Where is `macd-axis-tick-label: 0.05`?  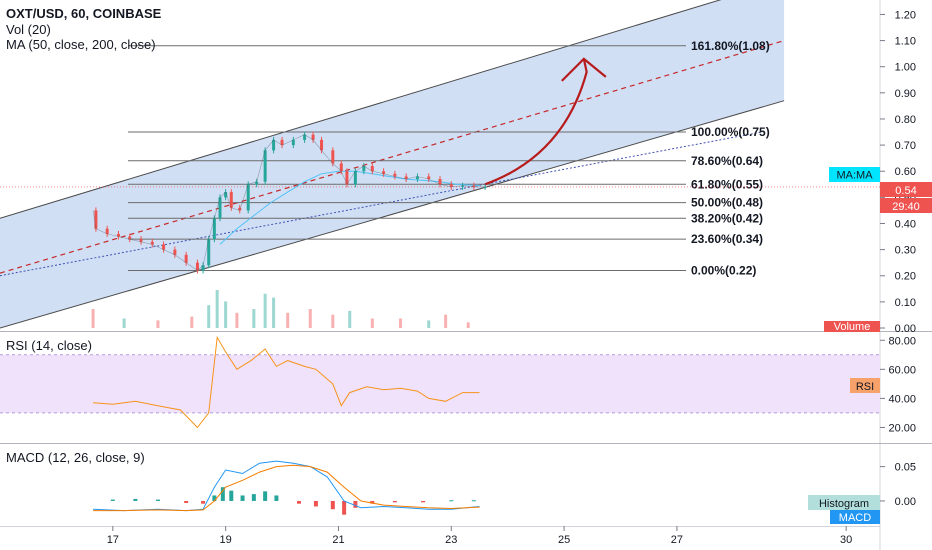 macd-axis-tick-label: 0.05 is located at coordinates (905, 468).